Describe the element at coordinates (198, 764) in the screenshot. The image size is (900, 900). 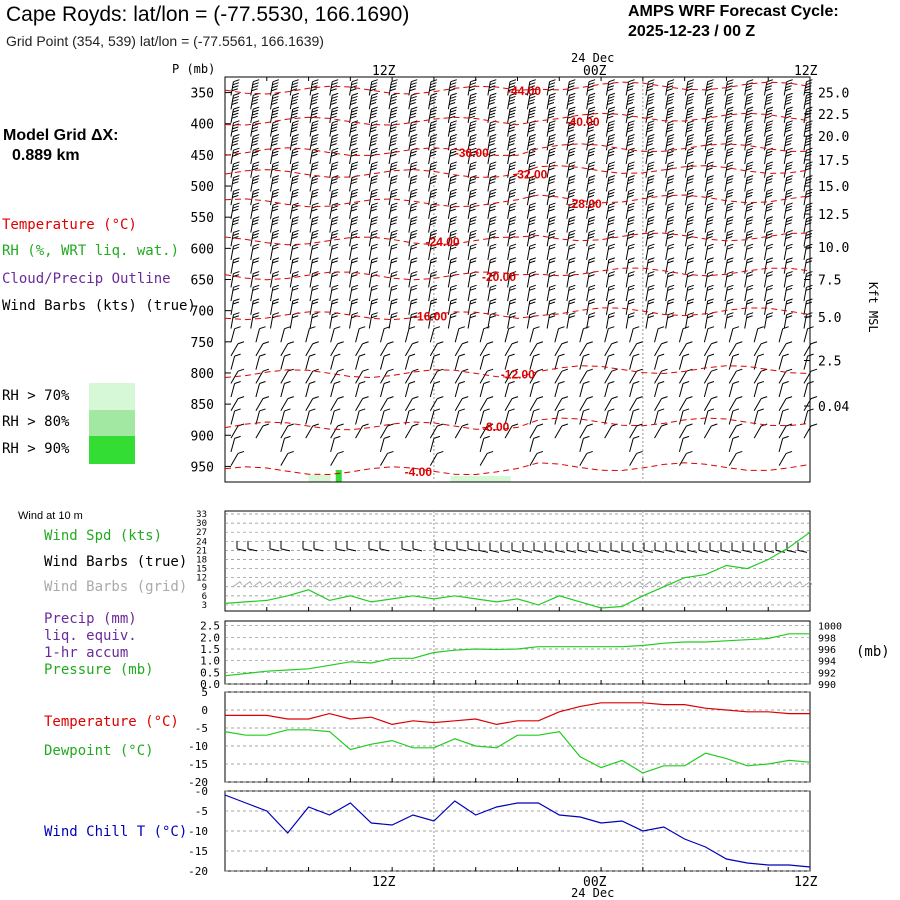
I see `temp-tick-label: -15` at that location.